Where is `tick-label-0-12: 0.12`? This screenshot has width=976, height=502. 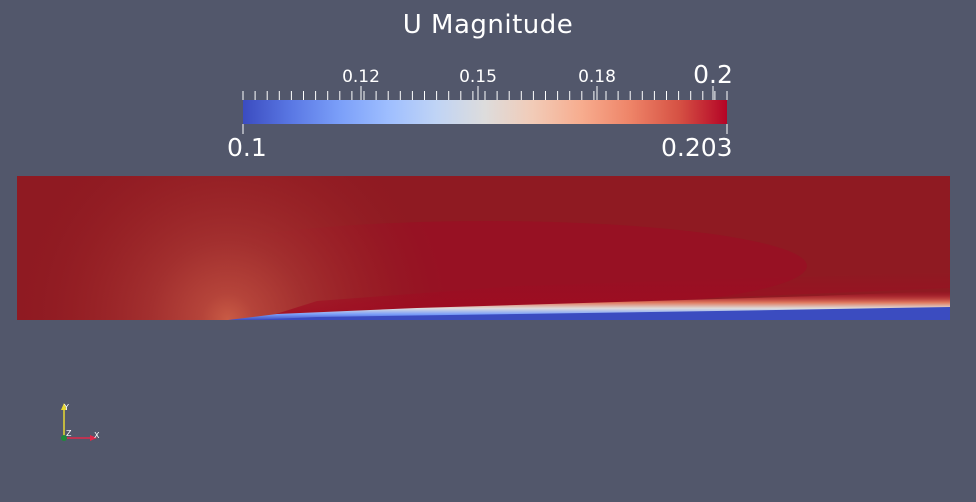
tick-label-0-12: 0.12 is located at coordinates (361, 77).